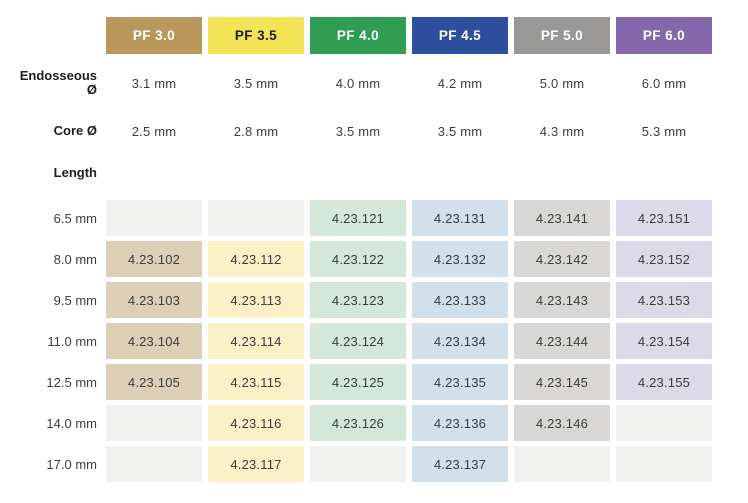 The width and height of the screenshot is (748, 503). What do you see at coordinates (460, 218) in the screenshot?
I see `article-cell: 4.23.131` at bounding box center [460, 218].